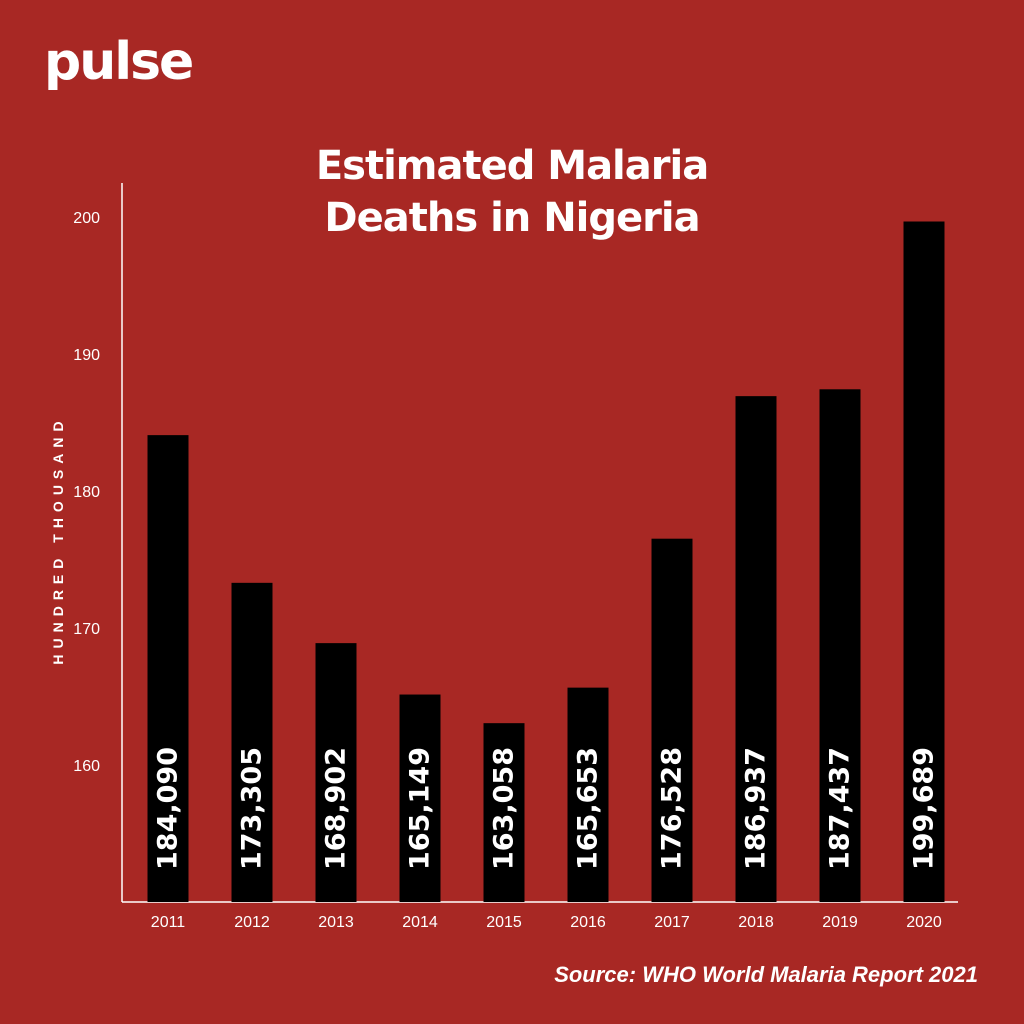 The image size is (1024, 1024). I want to click on y-tick-label: 200, so click(86, 218).